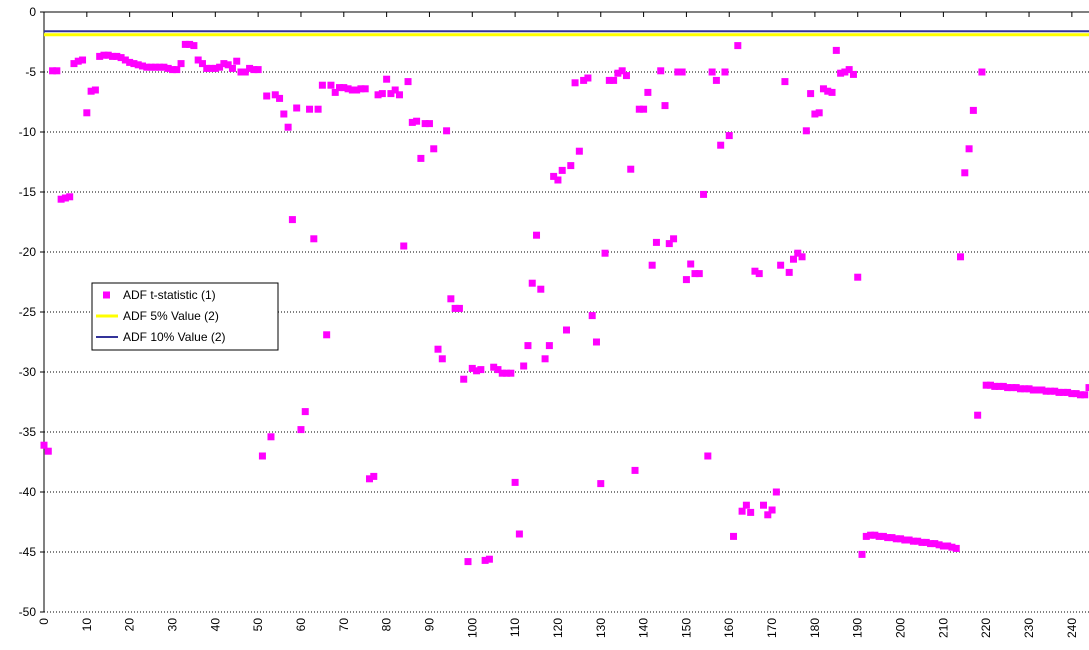 This screenshot has width=1089, height=650. I want to click on legend-label: ADF 10% Value (2), so click(174, 337).